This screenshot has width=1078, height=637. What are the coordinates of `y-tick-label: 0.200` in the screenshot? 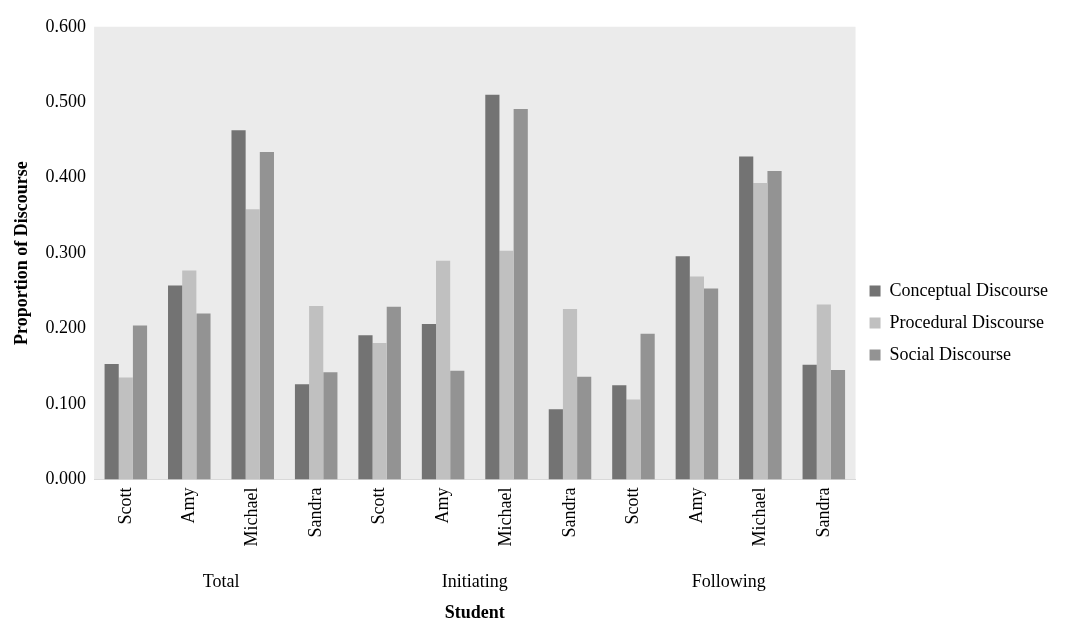 It's located at (66, 327).